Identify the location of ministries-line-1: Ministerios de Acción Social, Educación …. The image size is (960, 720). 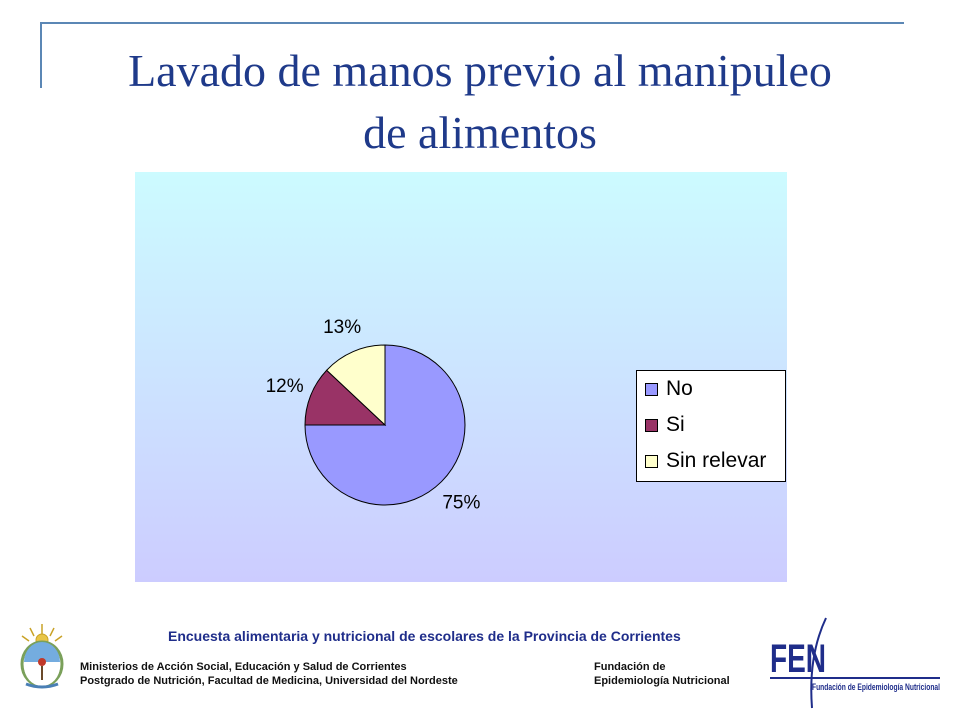
(243, 667).